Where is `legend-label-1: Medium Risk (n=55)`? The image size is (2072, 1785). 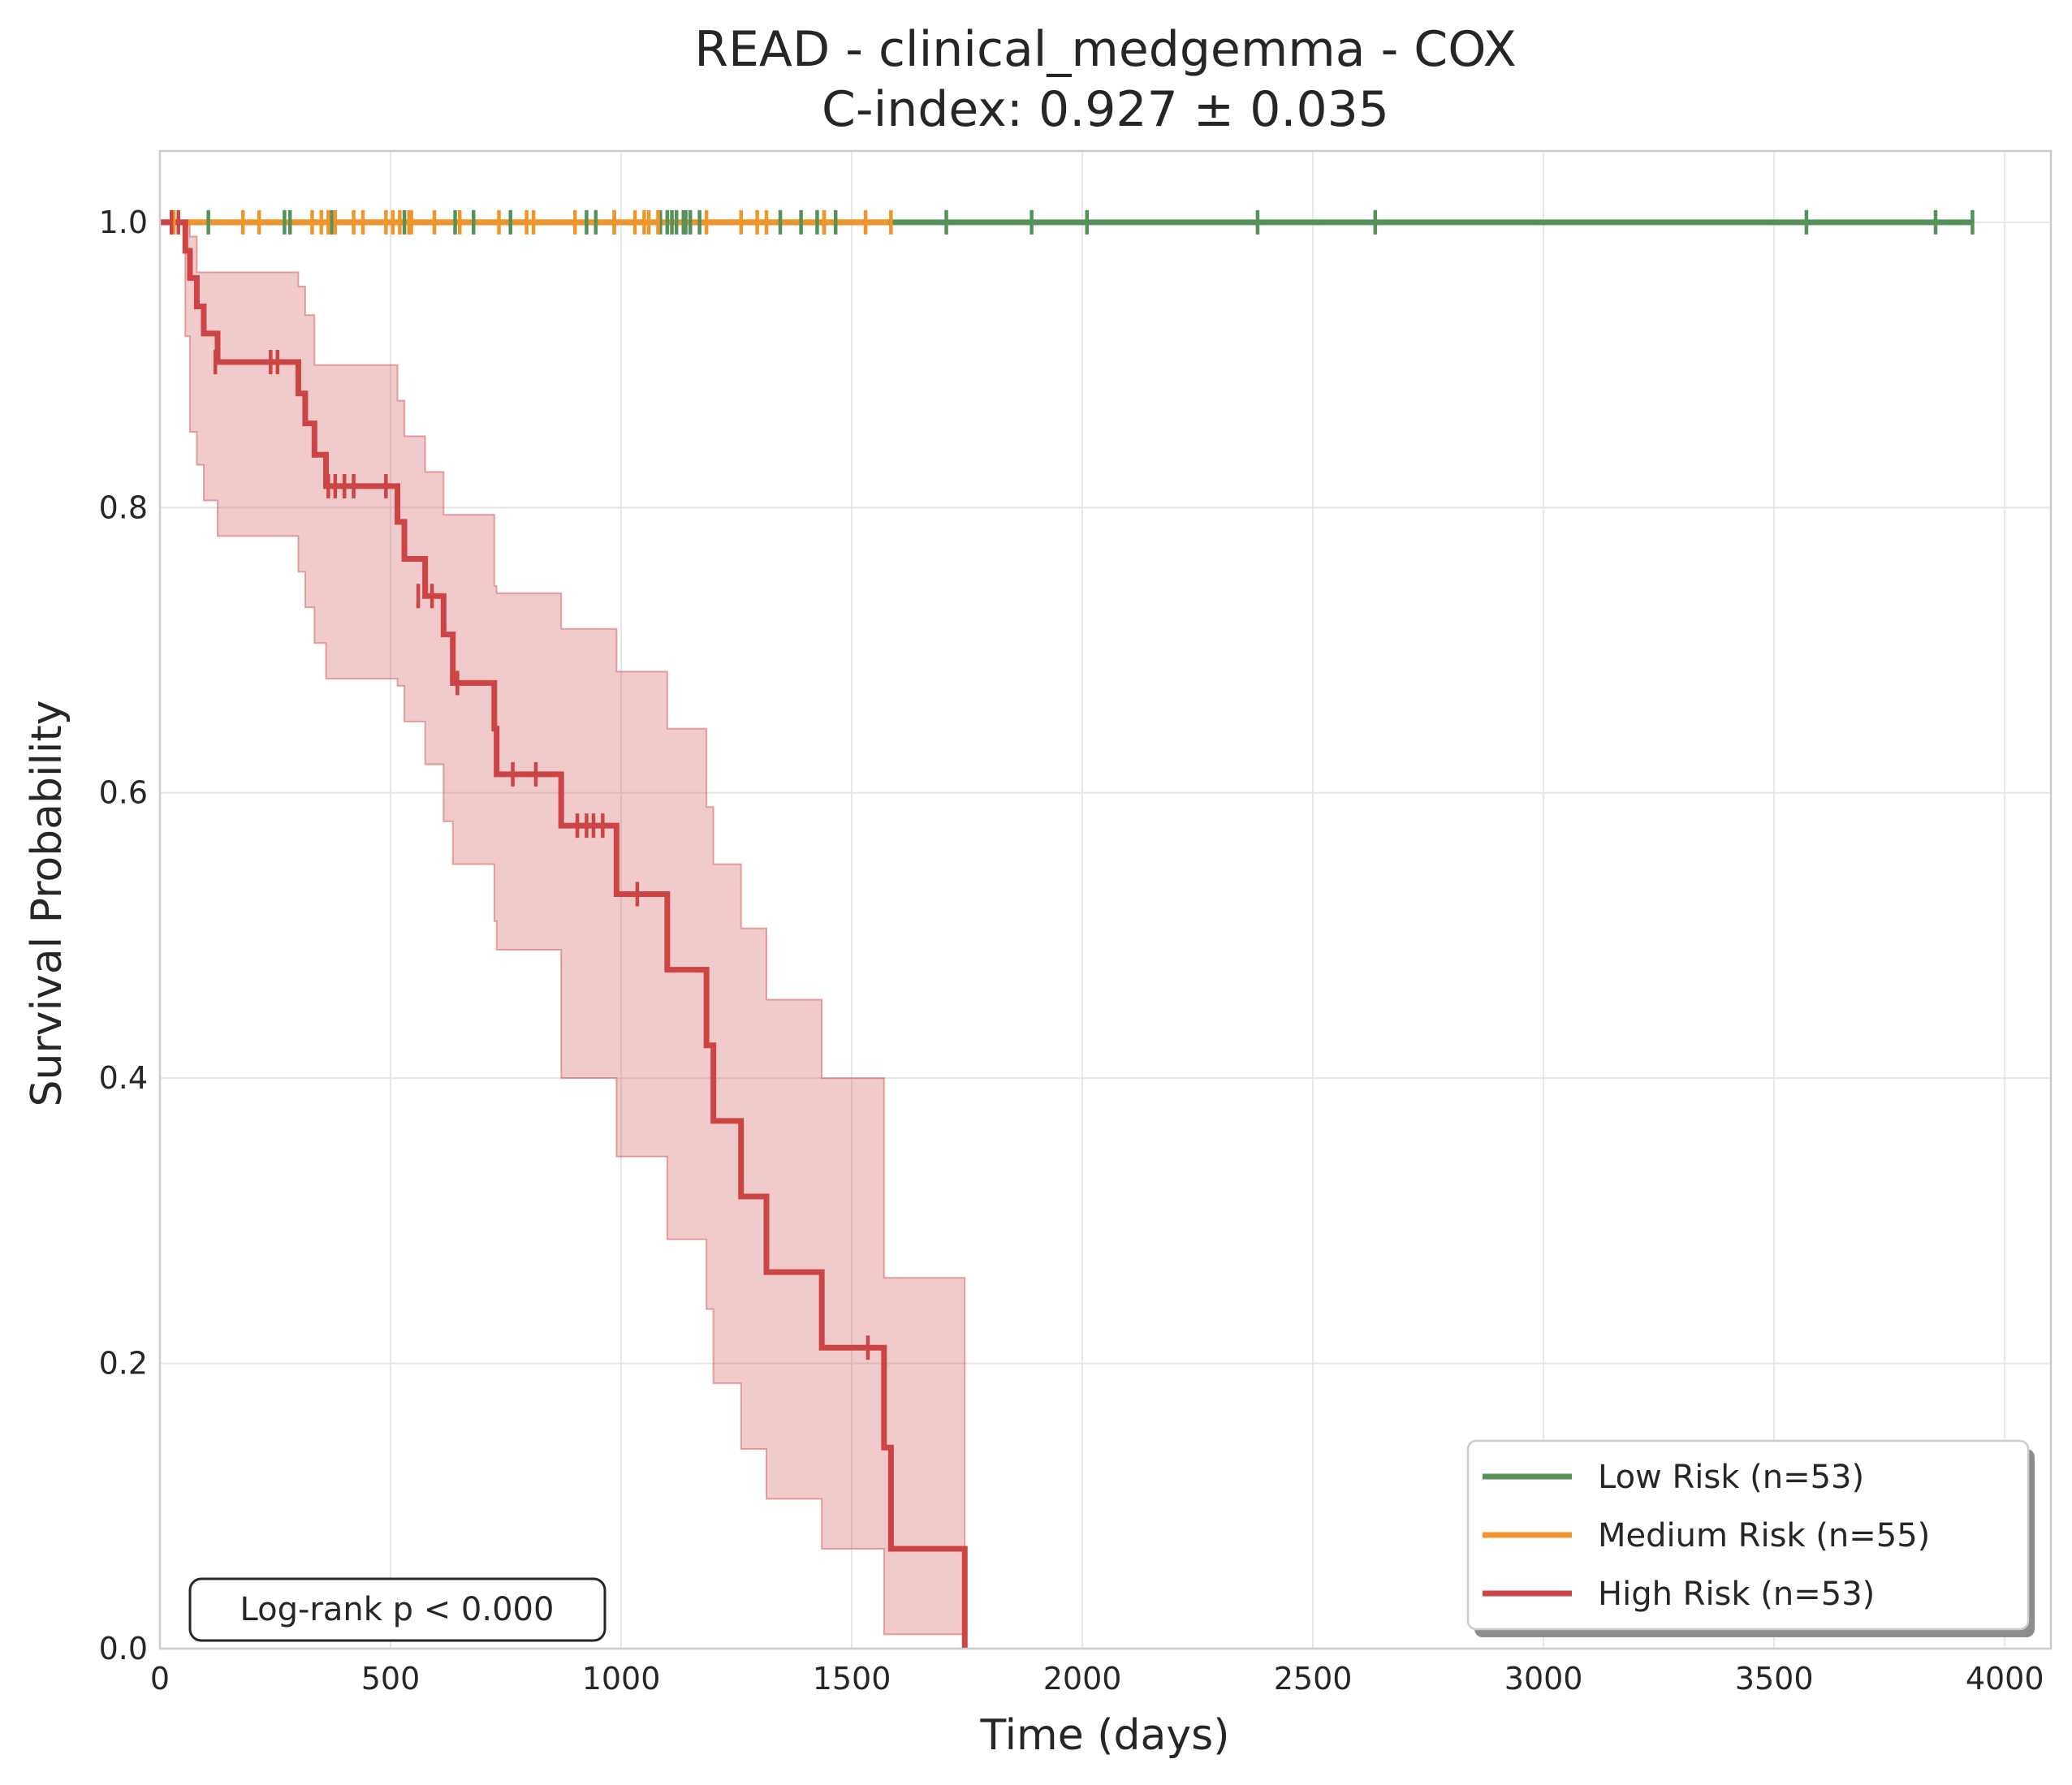 legend-label-1: Medium Risk (n=55) is located at coordinates (1764, 1536).